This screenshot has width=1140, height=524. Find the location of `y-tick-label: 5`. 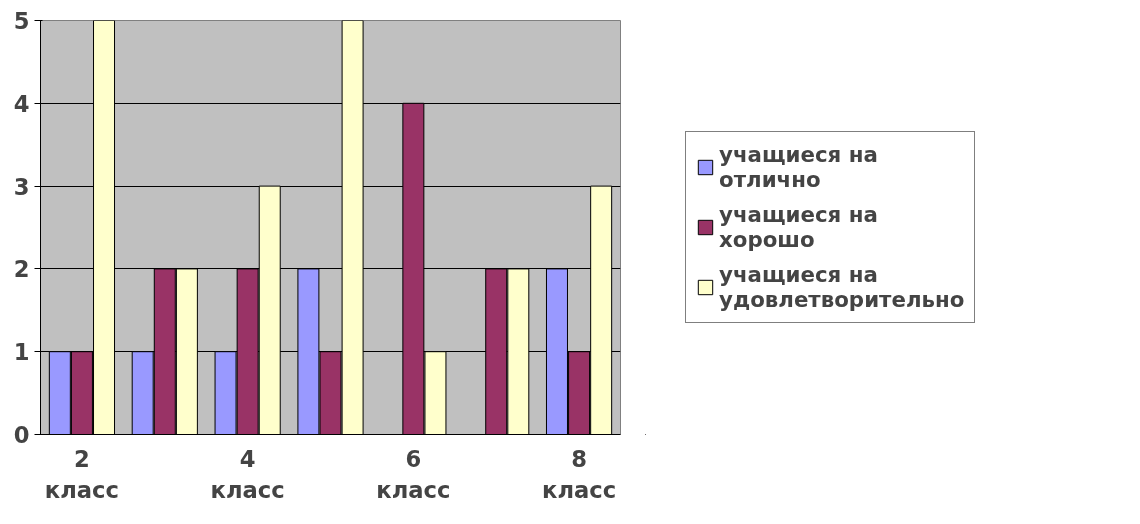

y-tick-label: 5 is located at coordinates (21, 21).